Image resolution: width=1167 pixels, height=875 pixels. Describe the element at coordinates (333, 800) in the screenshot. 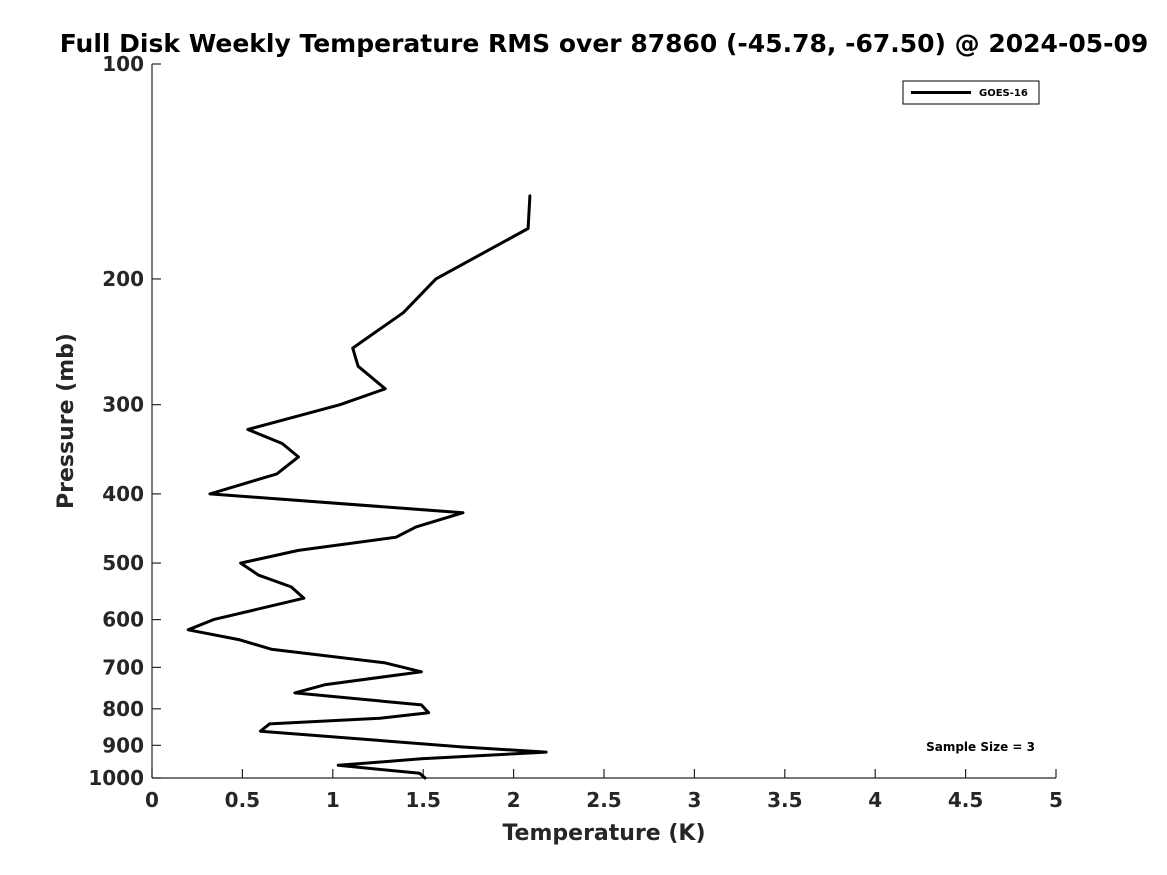

I see `x-tick-label: 1` at that location.